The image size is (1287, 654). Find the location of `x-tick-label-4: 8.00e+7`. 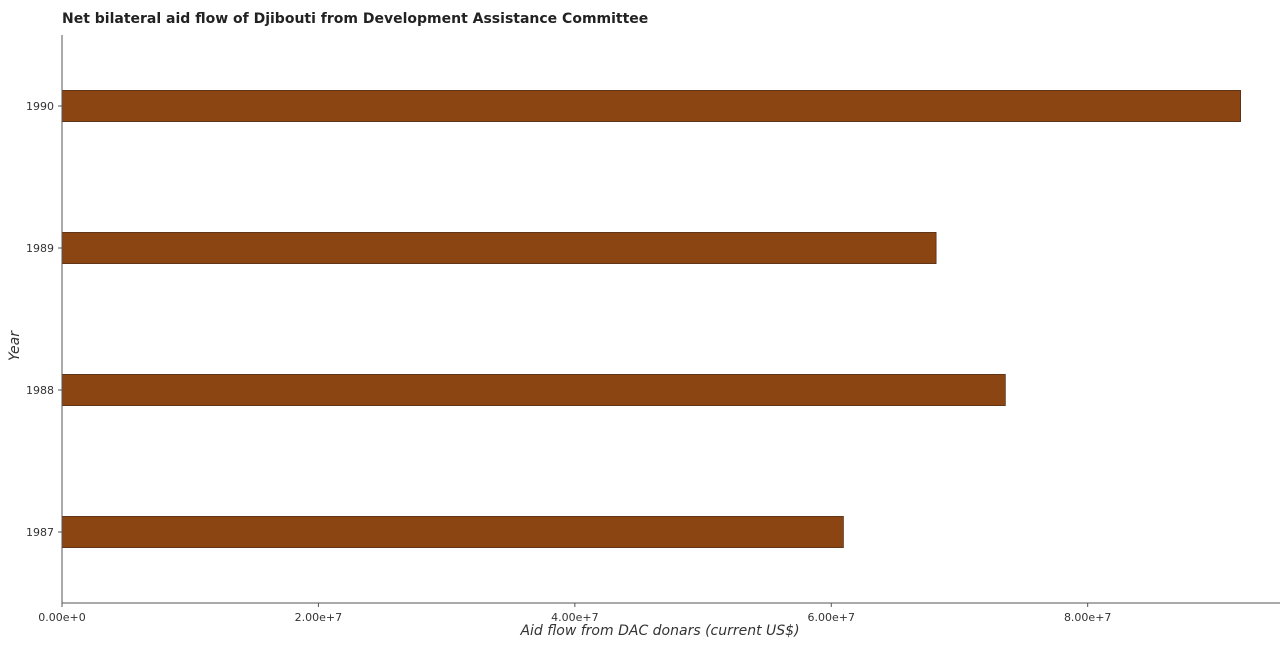

x-tick-label-4: 8.00e+7 is located at coordinates (1087, 617).